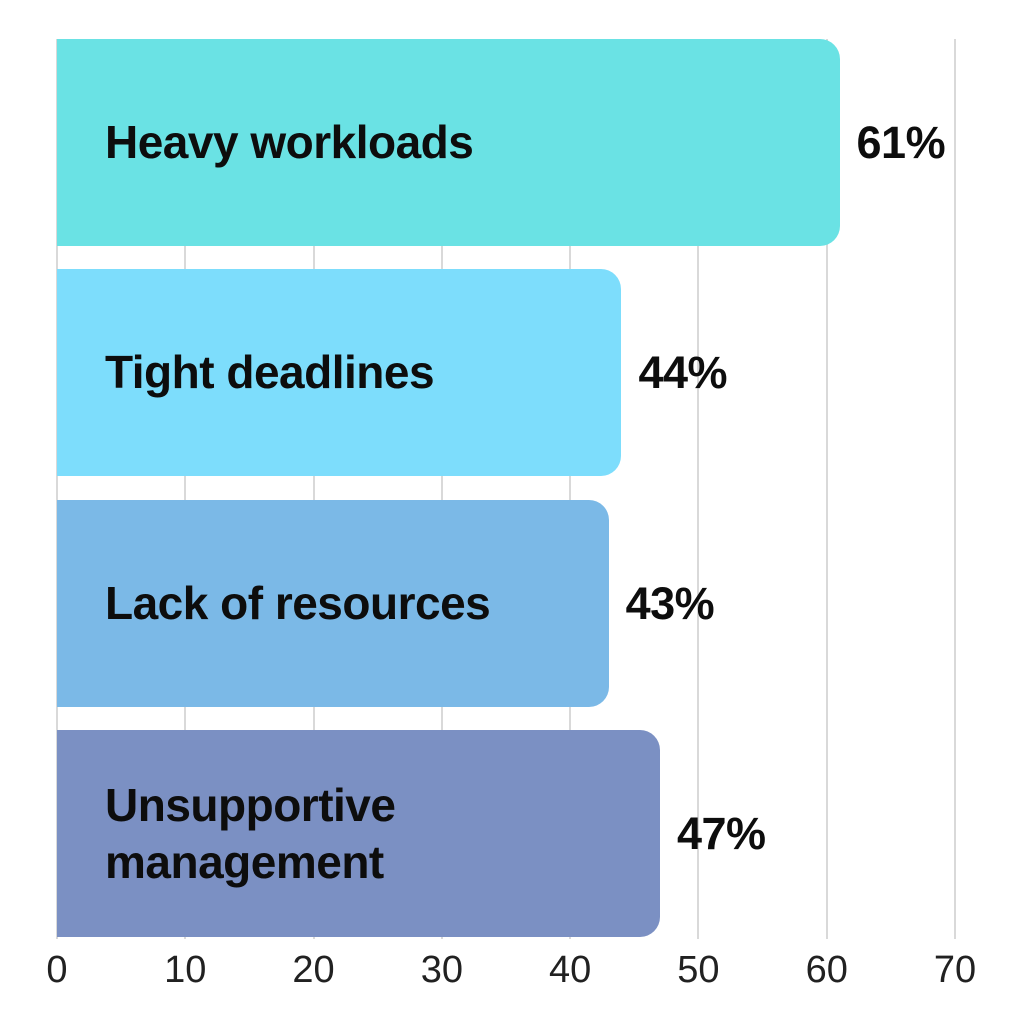 The width and height of the screenshot is (1024, 1024). Describe the element at coordinates (250, 833) in the screenshot. I see `bar-category-label: Unsupportive management` at that location.